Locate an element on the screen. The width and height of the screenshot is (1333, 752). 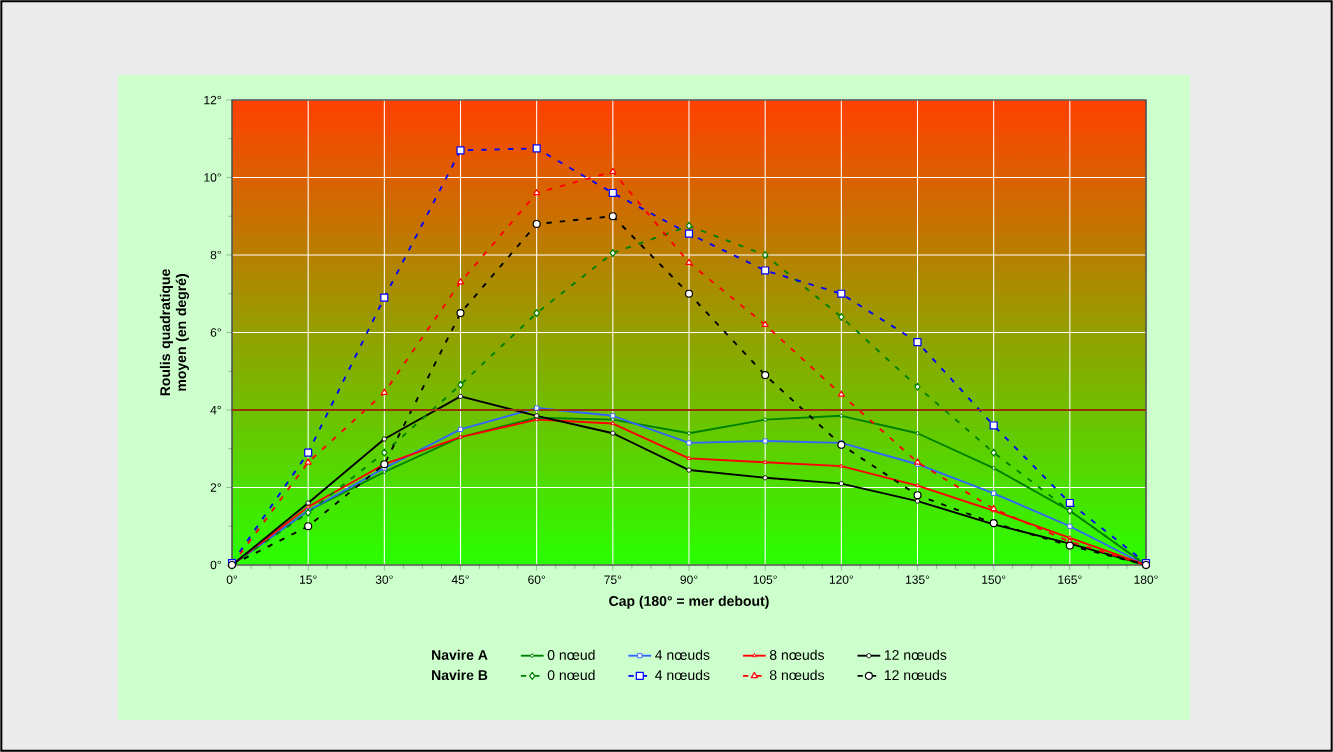
x-tick-label: 135° is located at coordinates (918, 579).